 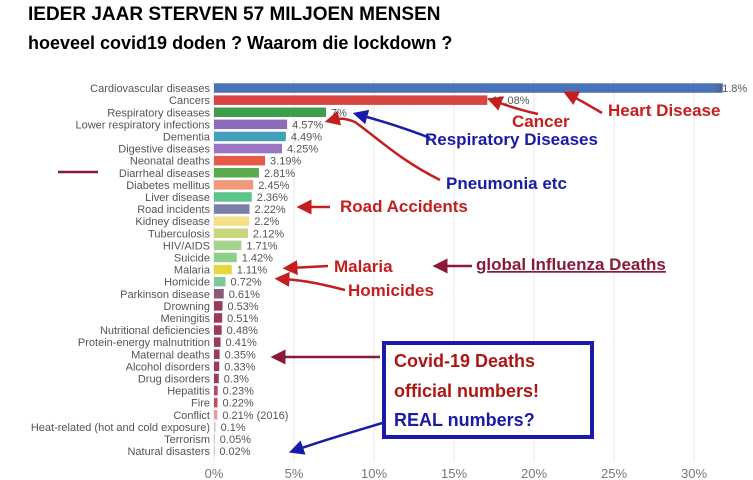 What do you see at coordinates (391, 124) in the screenshot?
I see `respiratory-arrow` at bounding box center [391, 124].